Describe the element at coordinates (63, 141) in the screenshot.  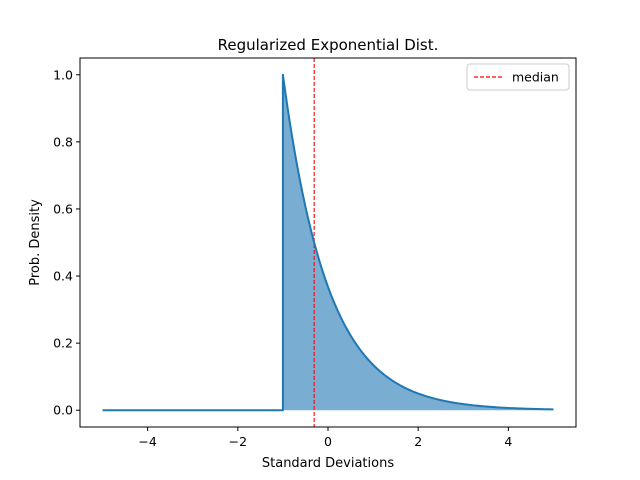
I see `y-tick-label: 0.8` at that location.